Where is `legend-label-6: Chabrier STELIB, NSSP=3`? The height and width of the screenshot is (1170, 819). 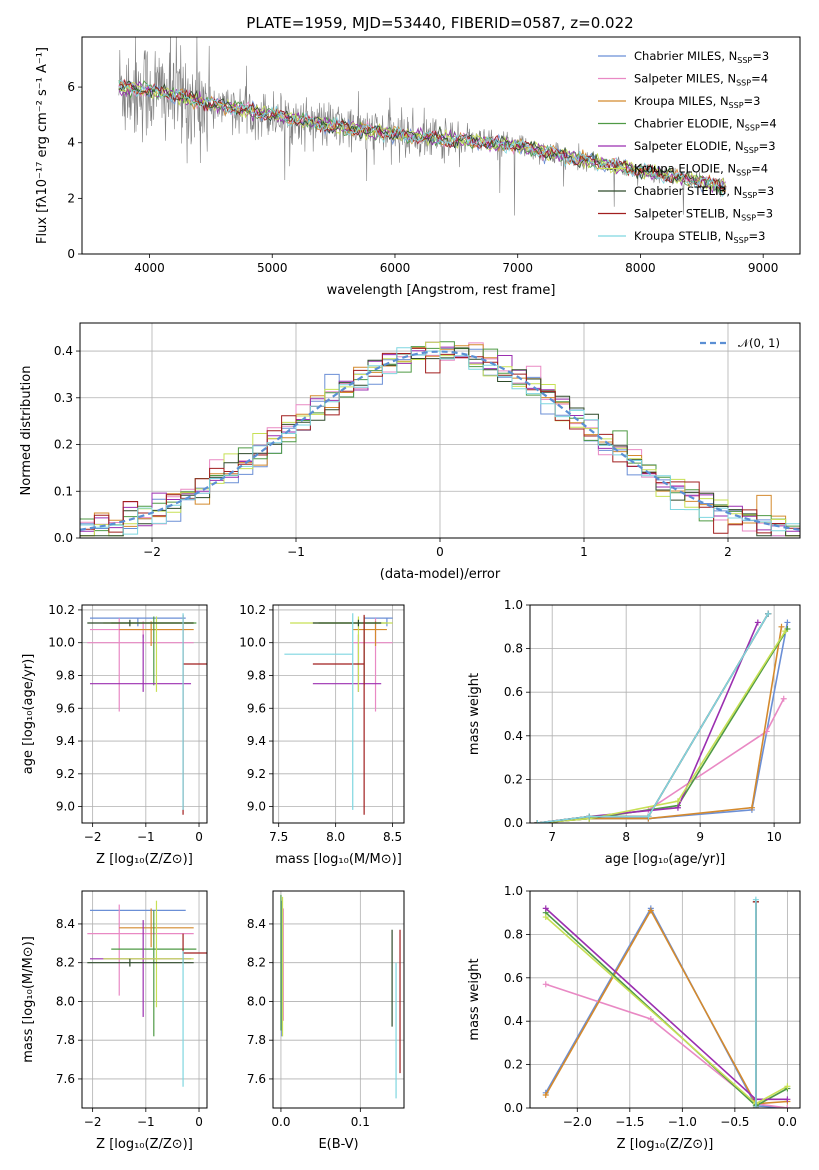 legend-label-6: Chabrier STELIB, NSSP=3 is located at coordinates (704, 192).